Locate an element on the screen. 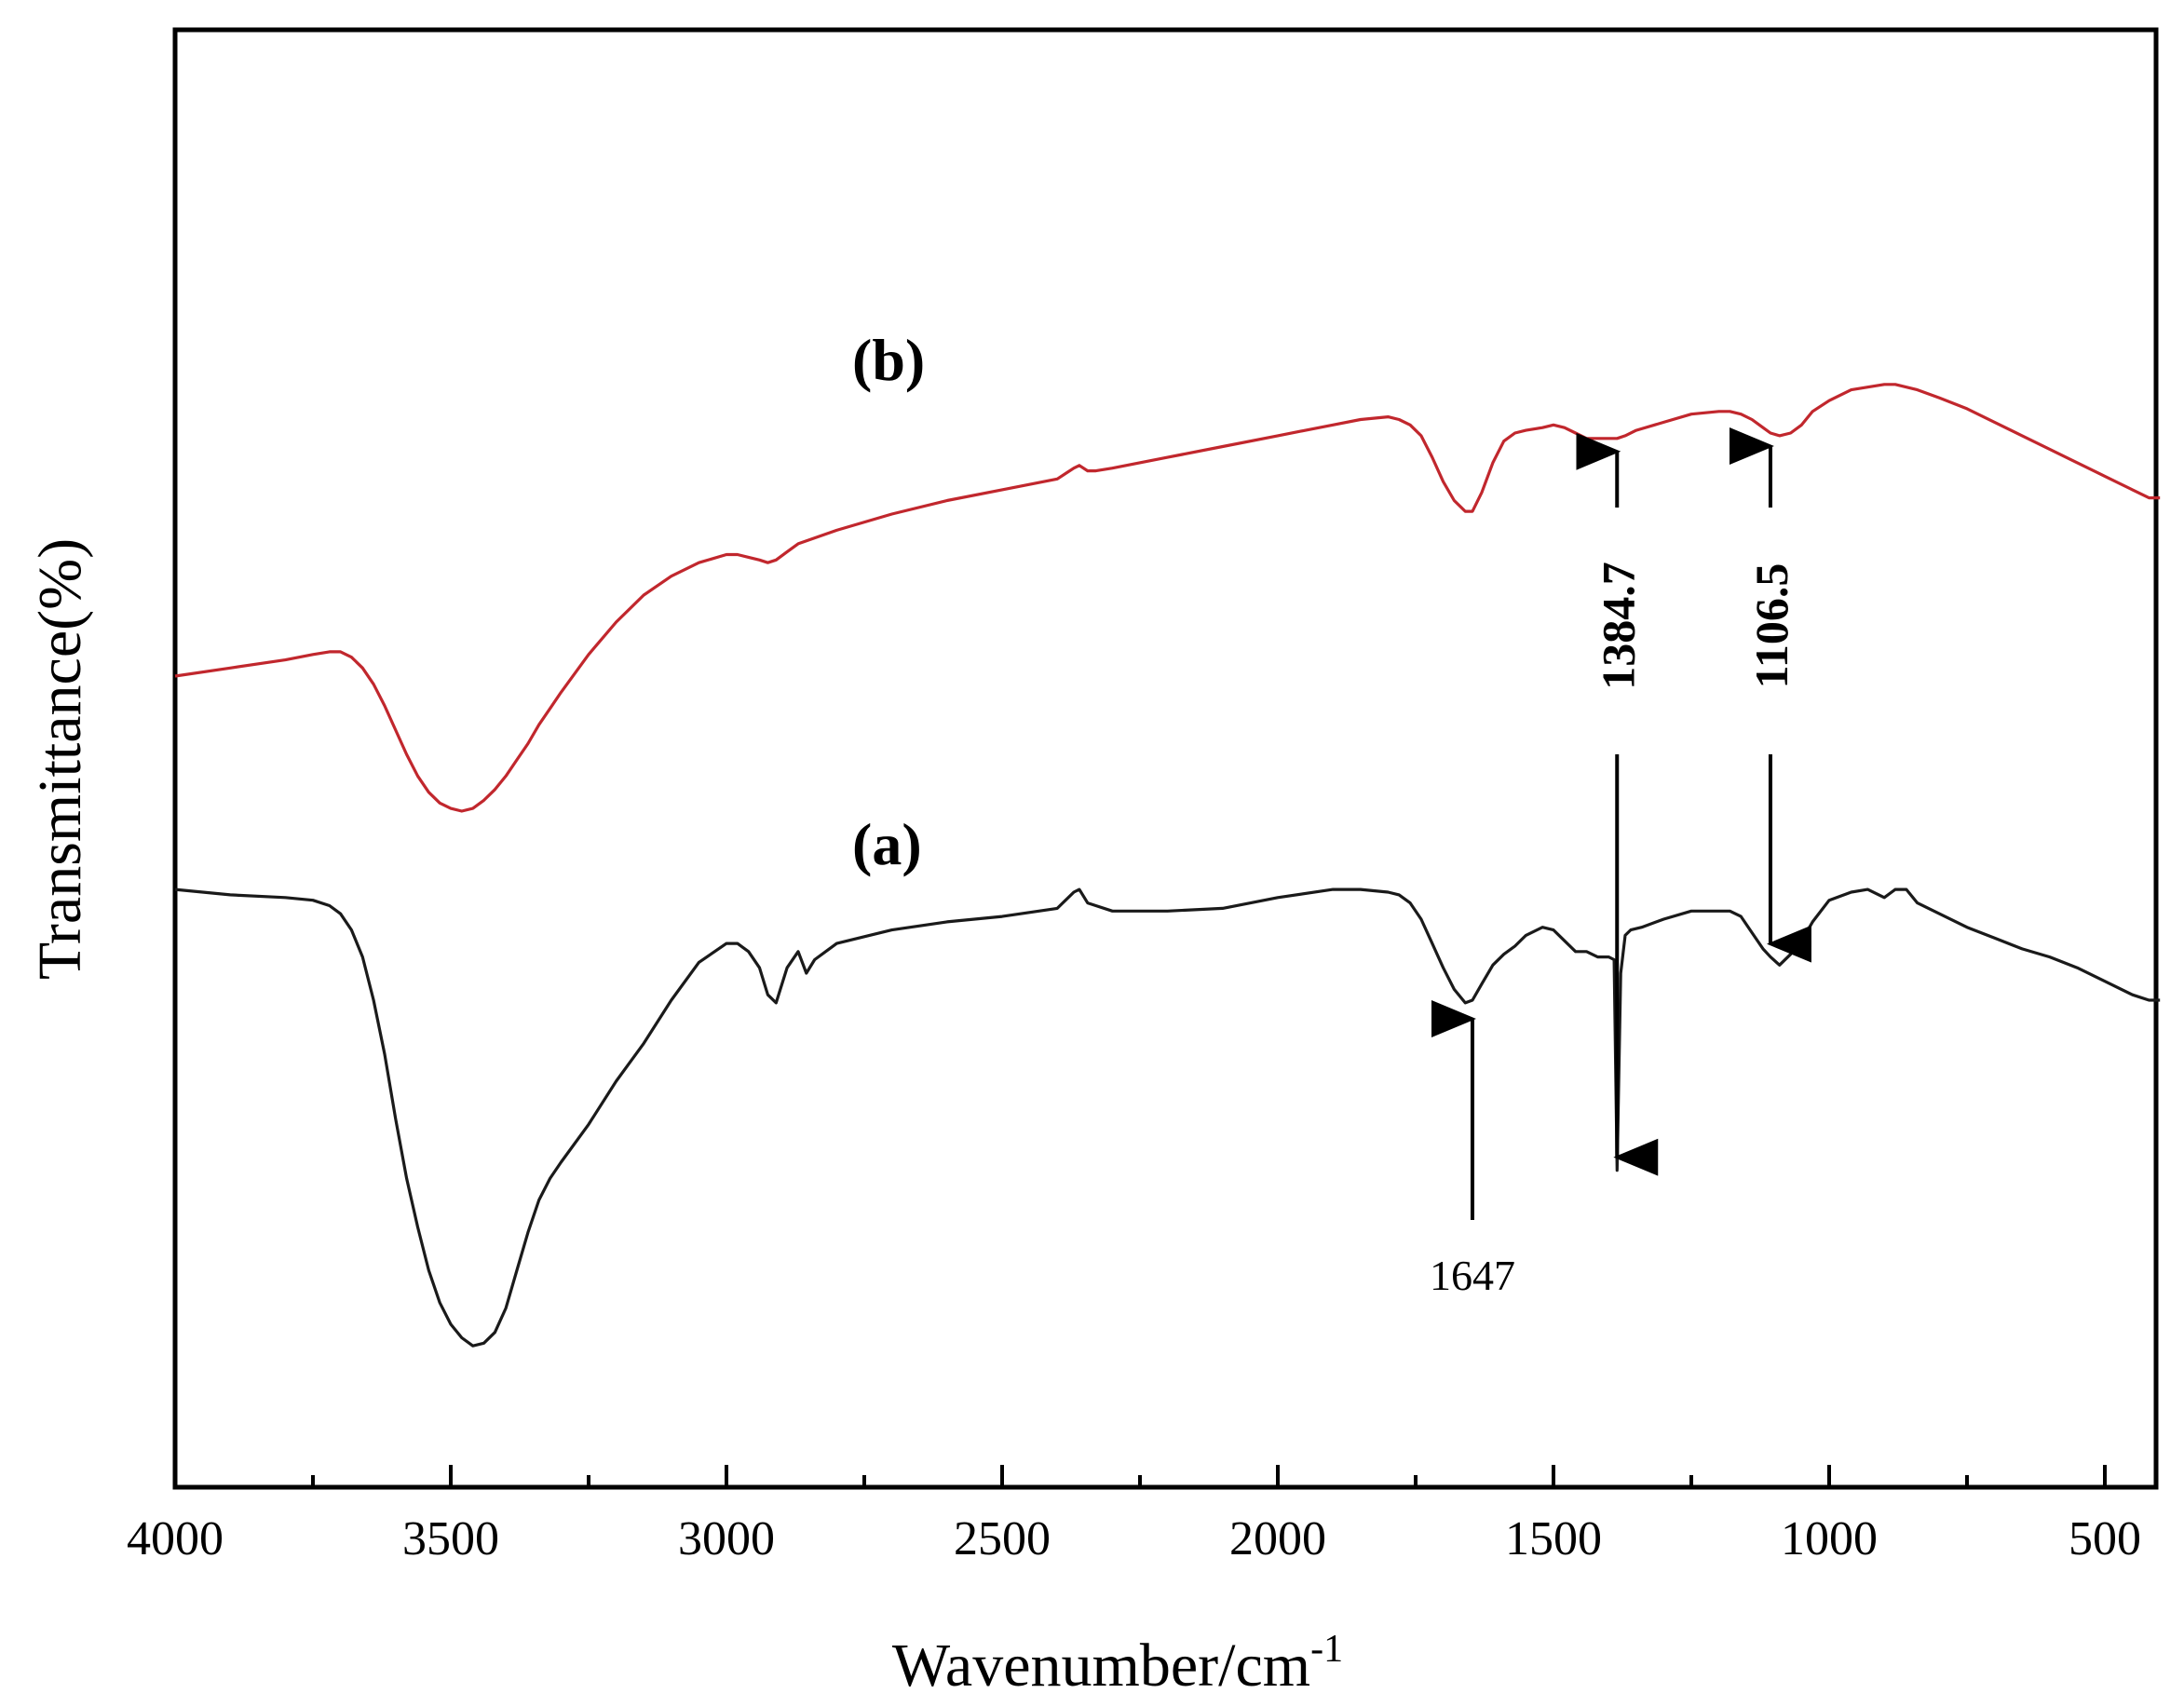  annotation-label-1106-5: 1106.5 is located at coordinates (1771, 626).